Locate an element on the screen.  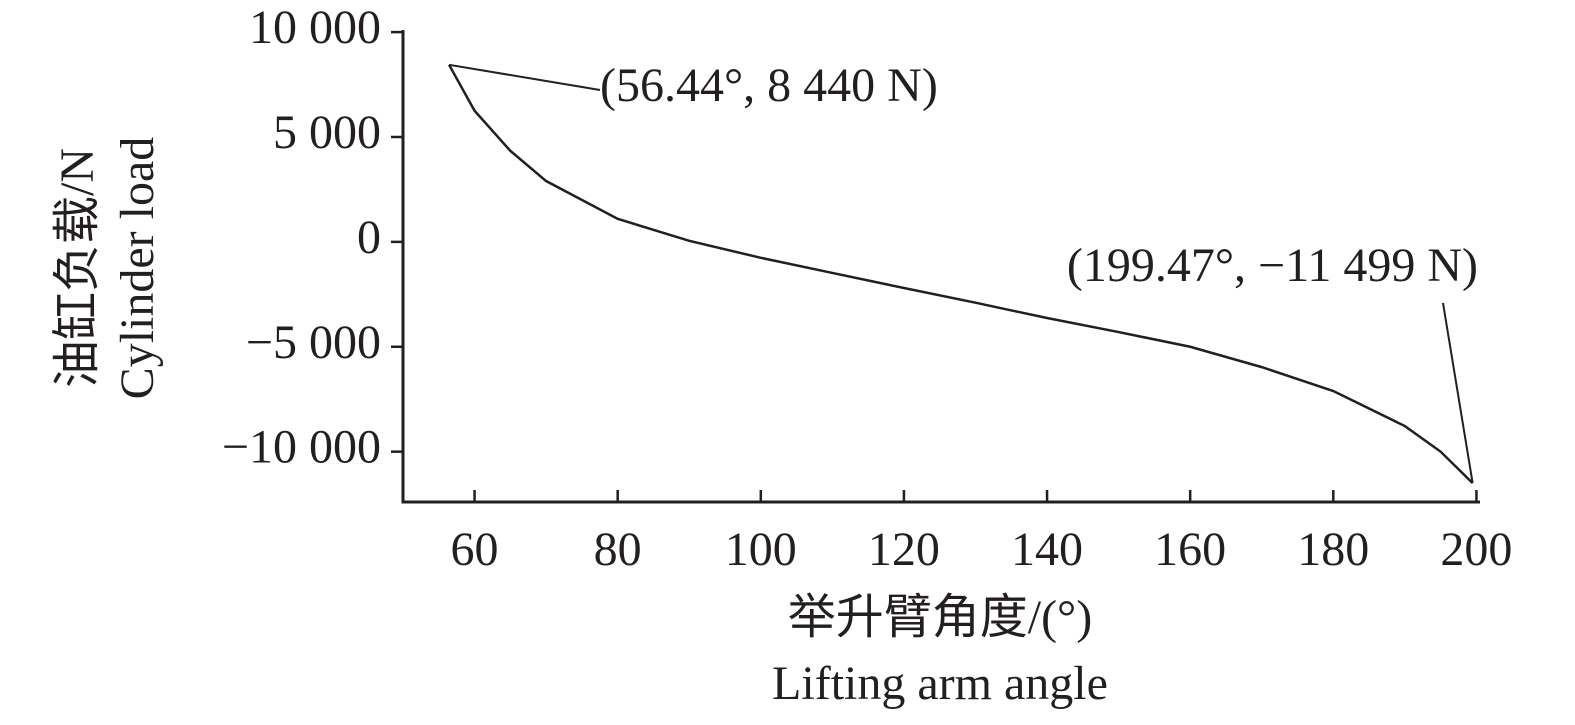
y-tick-label: 10 000 is located at coordinates (315, 27).